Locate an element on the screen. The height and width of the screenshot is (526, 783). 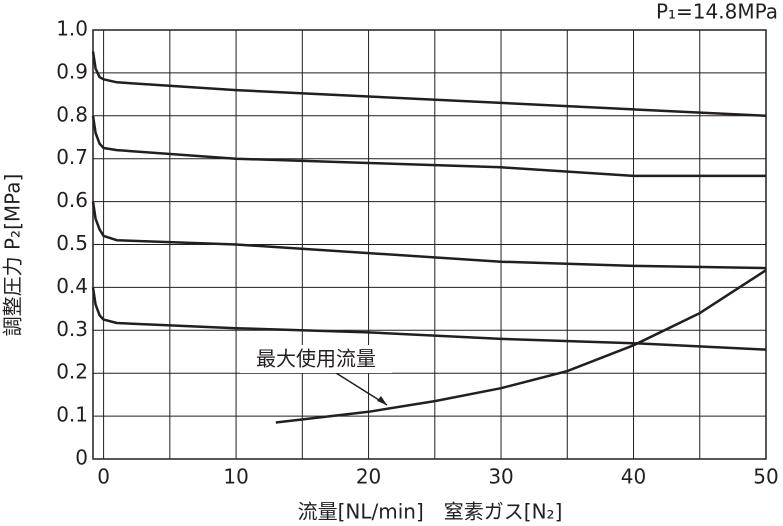
y-tick-label: 1.0 is located at coordinates (72, 29).